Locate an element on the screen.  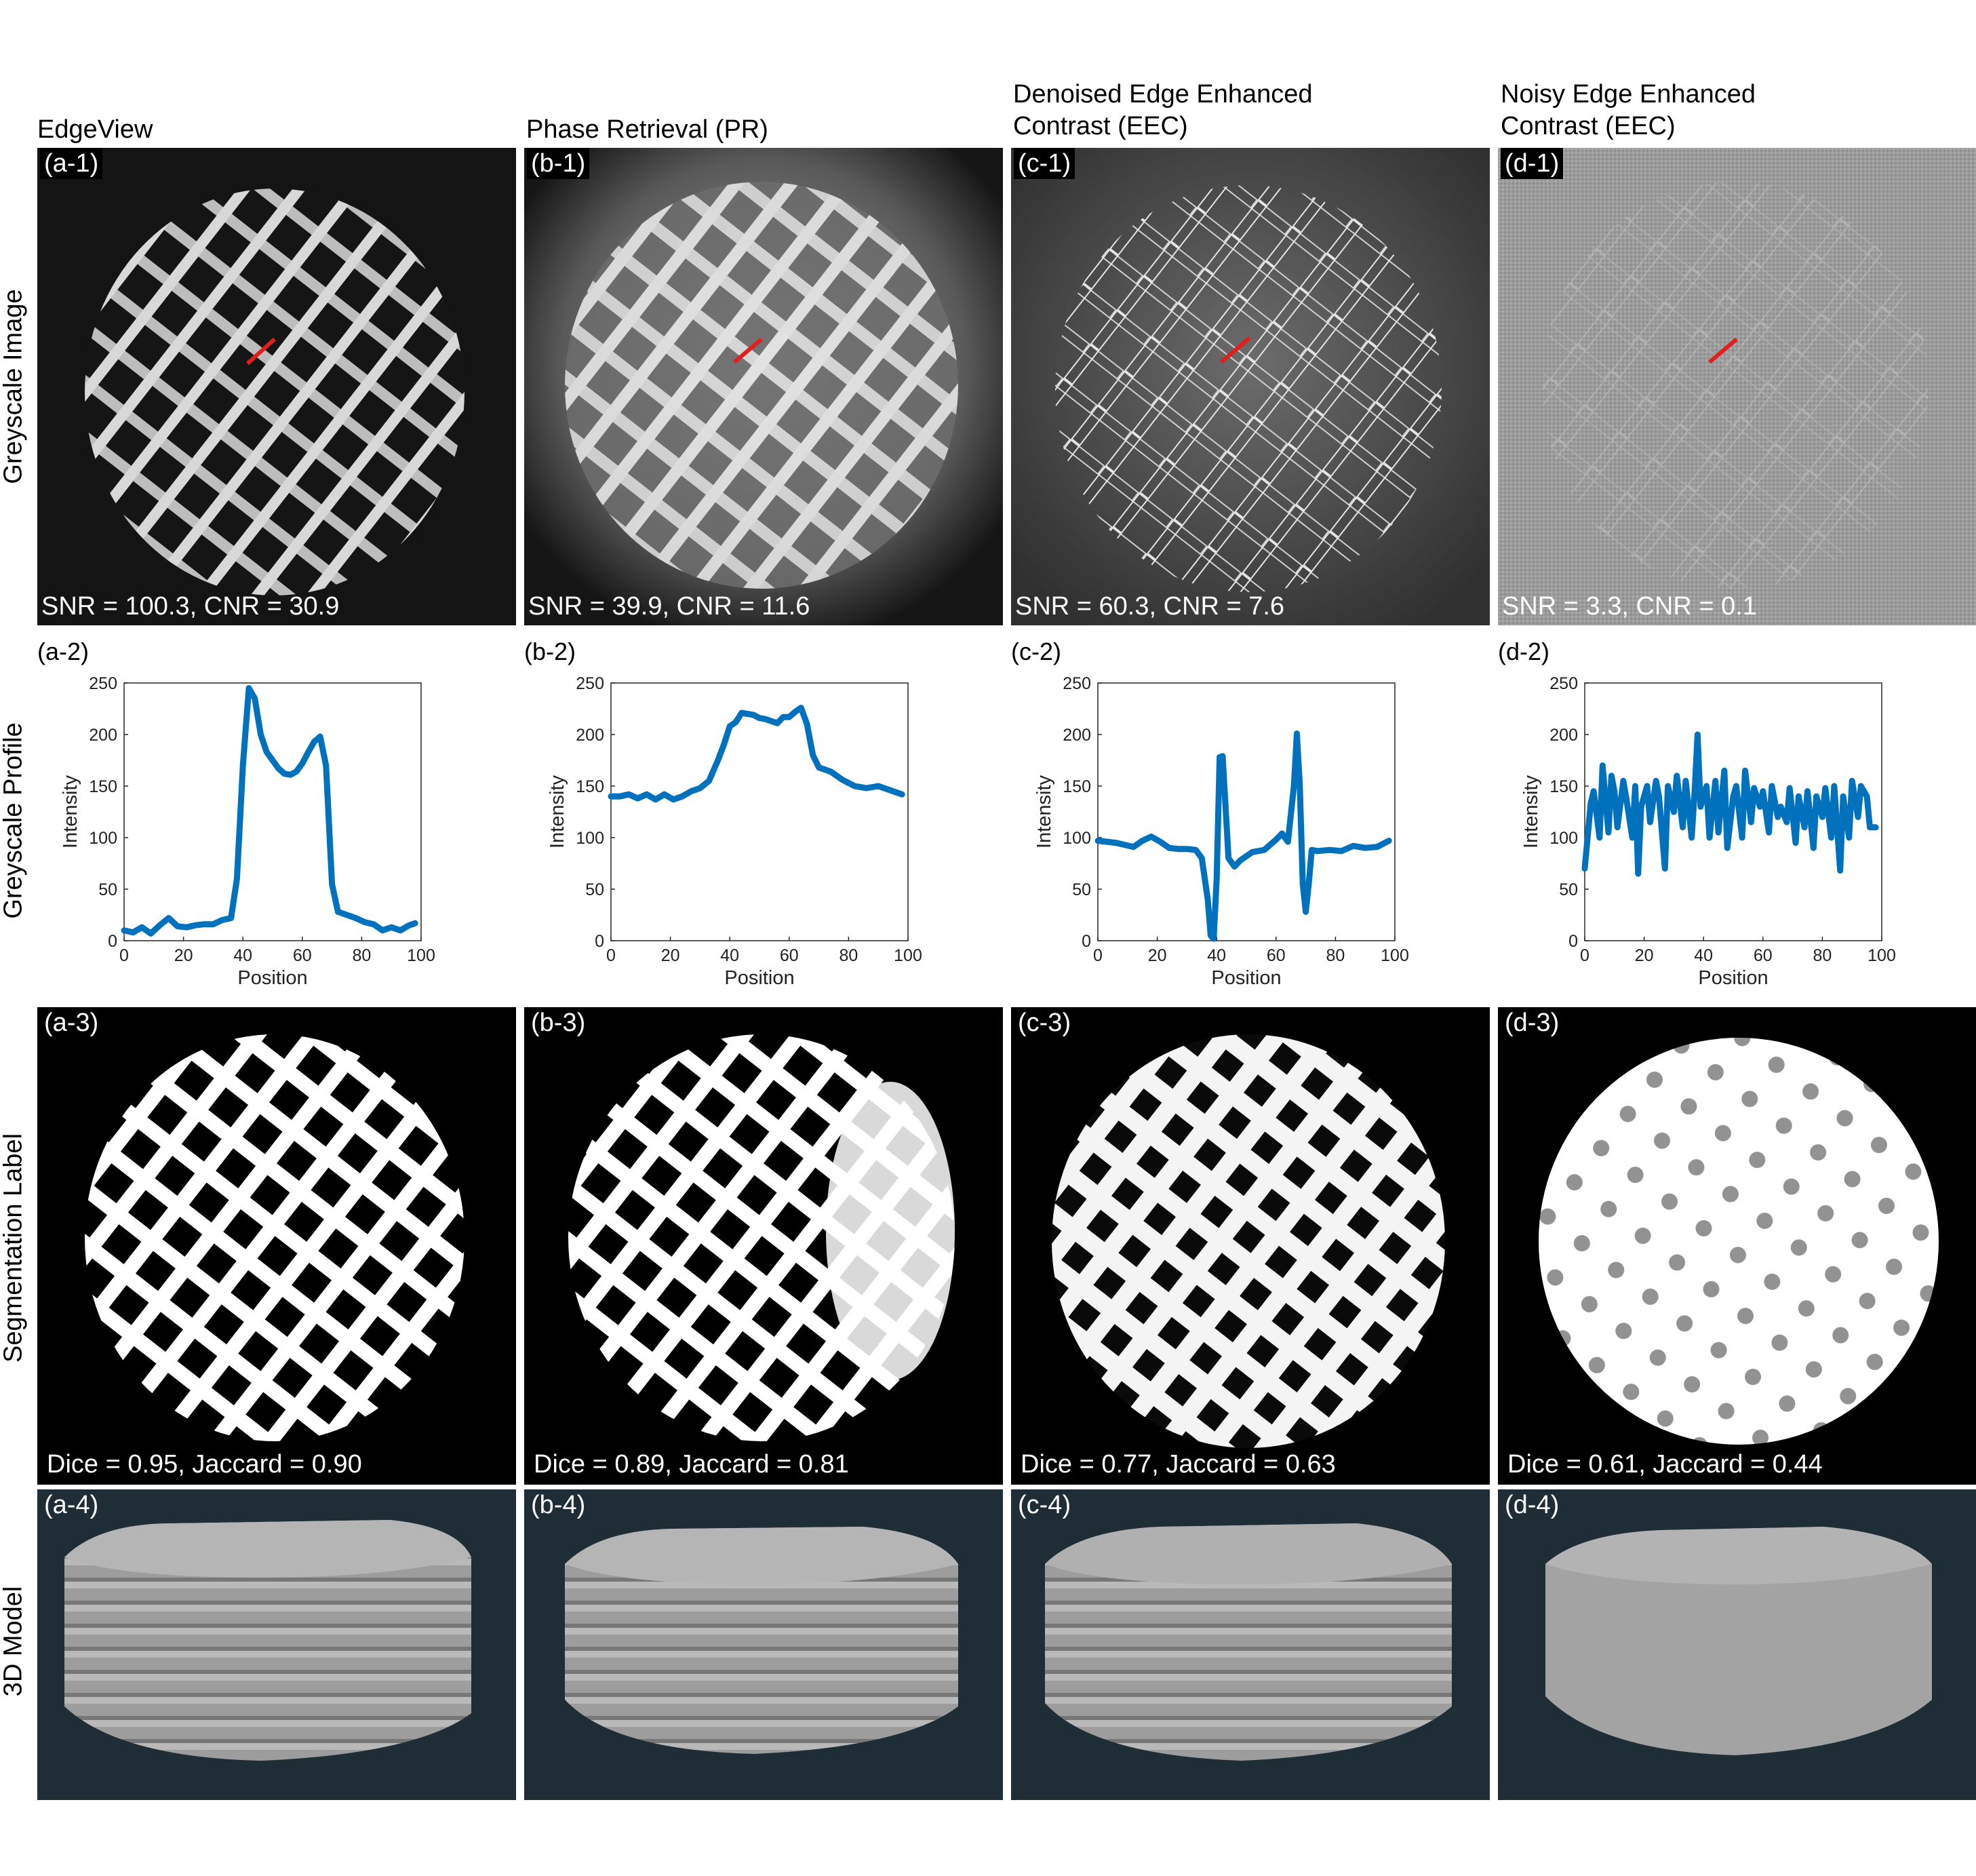
row-label-segmentation-label: Segmentation Label is located at coordinates (14, 1248).